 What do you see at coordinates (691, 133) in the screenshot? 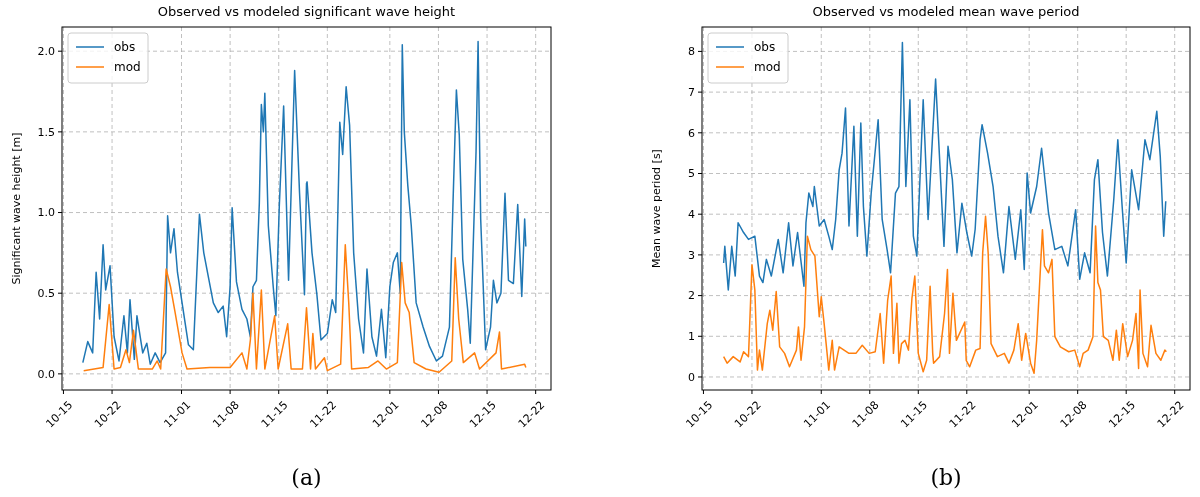
I see `y-tick-label: 6` at bounding box center [691, 133].